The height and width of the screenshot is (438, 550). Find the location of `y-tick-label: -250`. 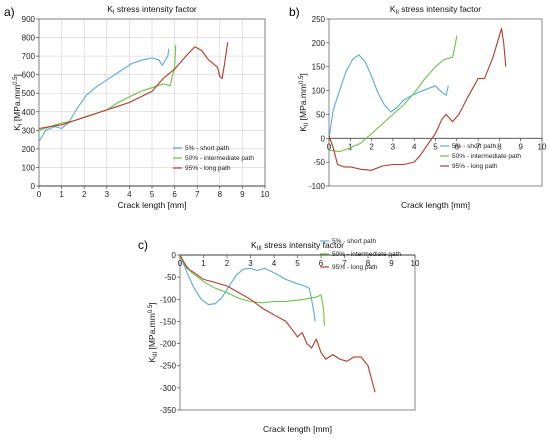

y-tick-label: -250 is located at coordinates (168, 366).